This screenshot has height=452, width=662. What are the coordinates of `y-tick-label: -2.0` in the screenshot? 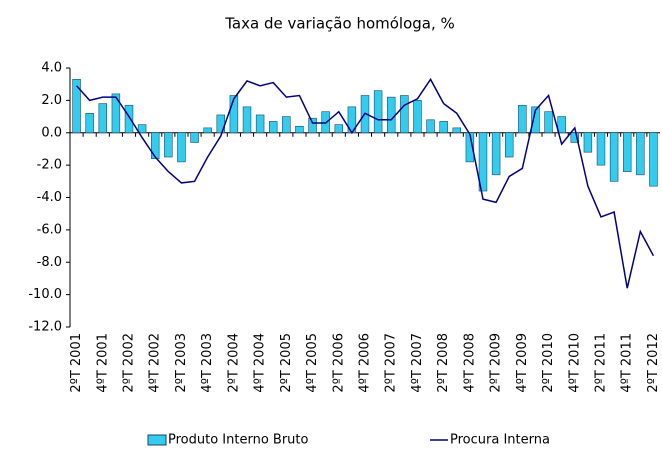 It's located at (49, 165).